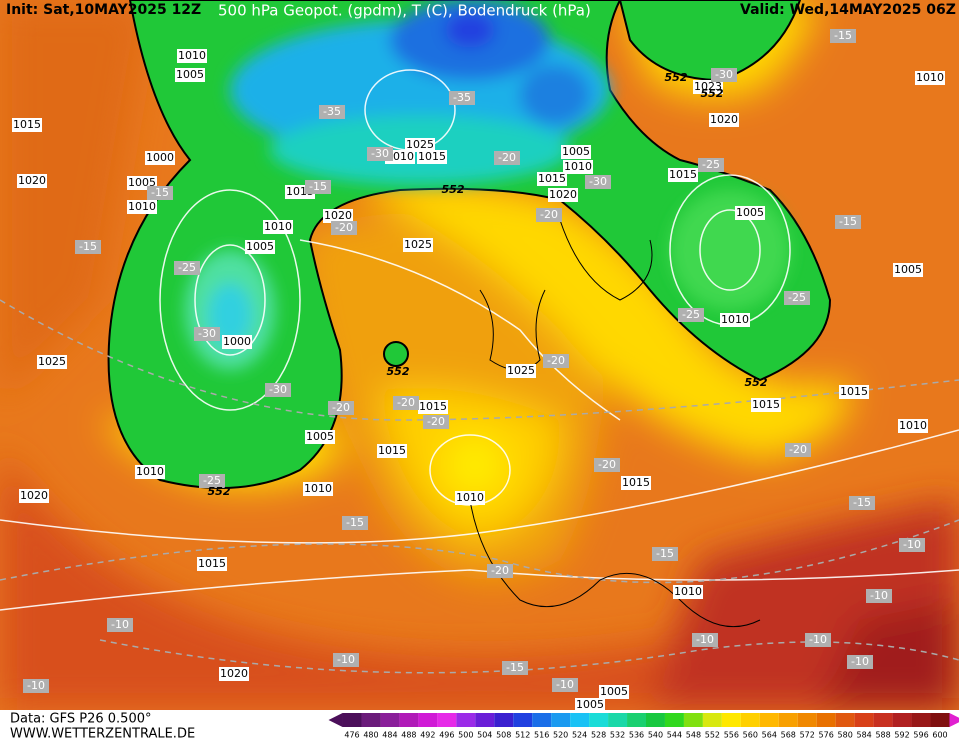  I want to click on temperature-label: -15, so click(88, 246).